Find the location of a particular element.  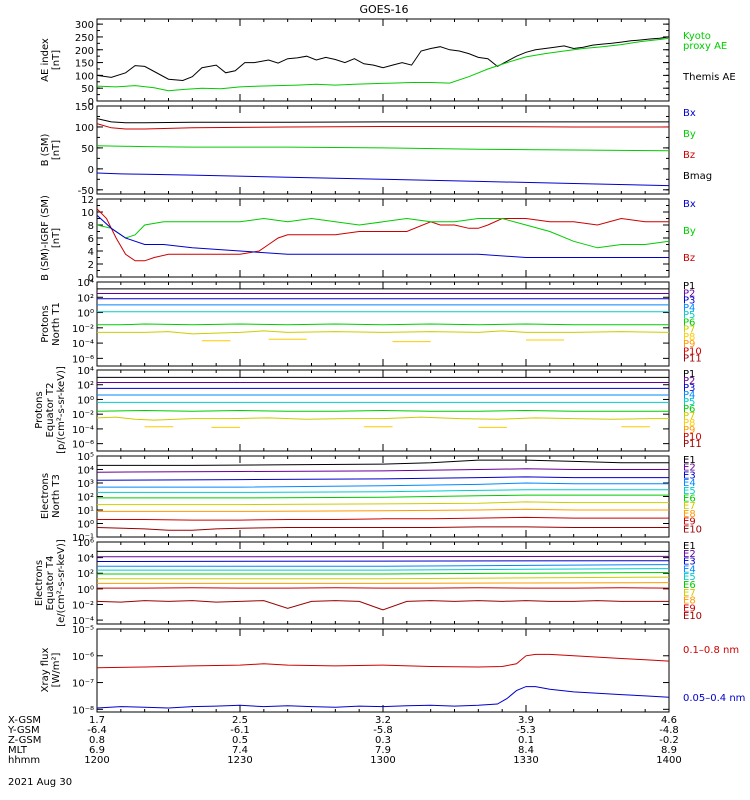

panel-bsm: -50 0 50 100 150 B (SM) [nT] Bx By Bz Bmag is located at coordinates (376, 149).